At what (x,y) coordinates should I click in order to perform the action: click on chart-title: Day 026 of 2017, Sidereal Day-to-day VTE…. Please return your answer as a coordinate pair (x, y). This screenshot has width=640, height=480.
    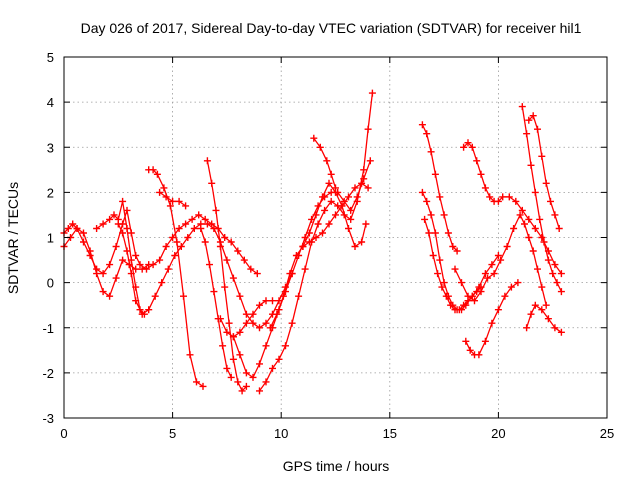
    Looking at the image, I should click on (331, 28).